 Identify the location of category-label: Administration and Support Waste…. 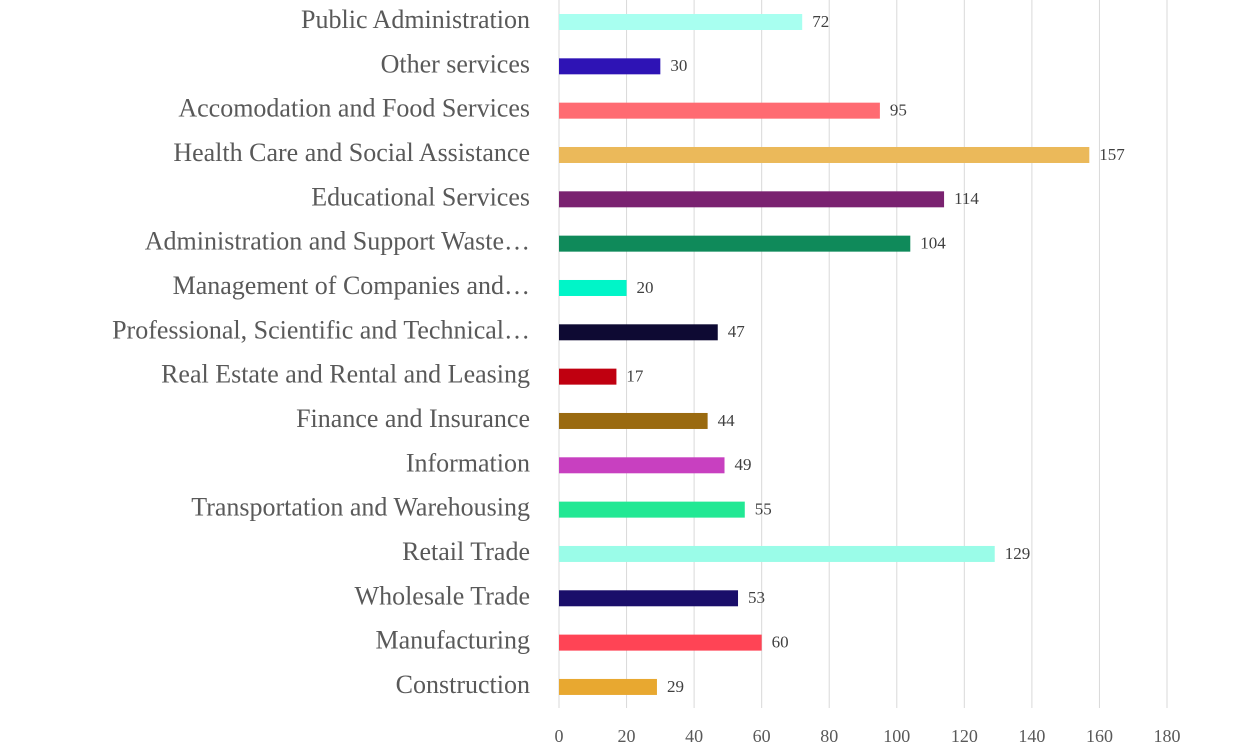
(337, 241).